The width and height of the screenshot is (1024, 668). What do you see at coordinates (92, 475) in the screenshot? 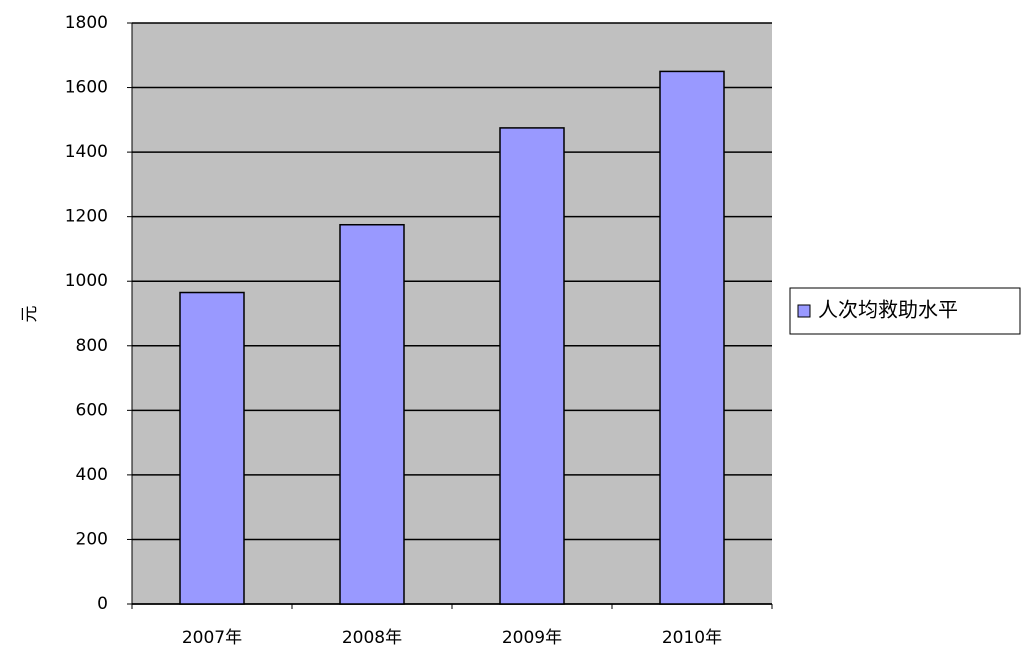
I see `y-tick-label: 400` at bounding box center [92, 475].